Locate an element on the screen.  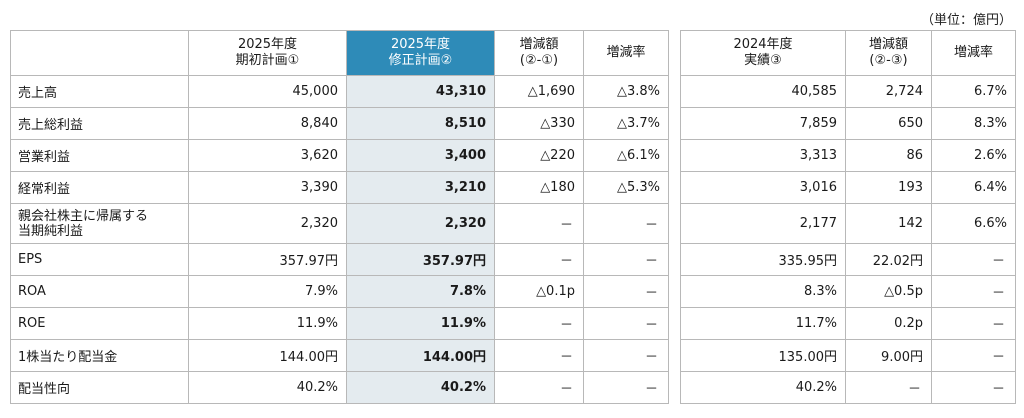
table-row: 11.7% 0.2p － is located at coordinates (848, 323).